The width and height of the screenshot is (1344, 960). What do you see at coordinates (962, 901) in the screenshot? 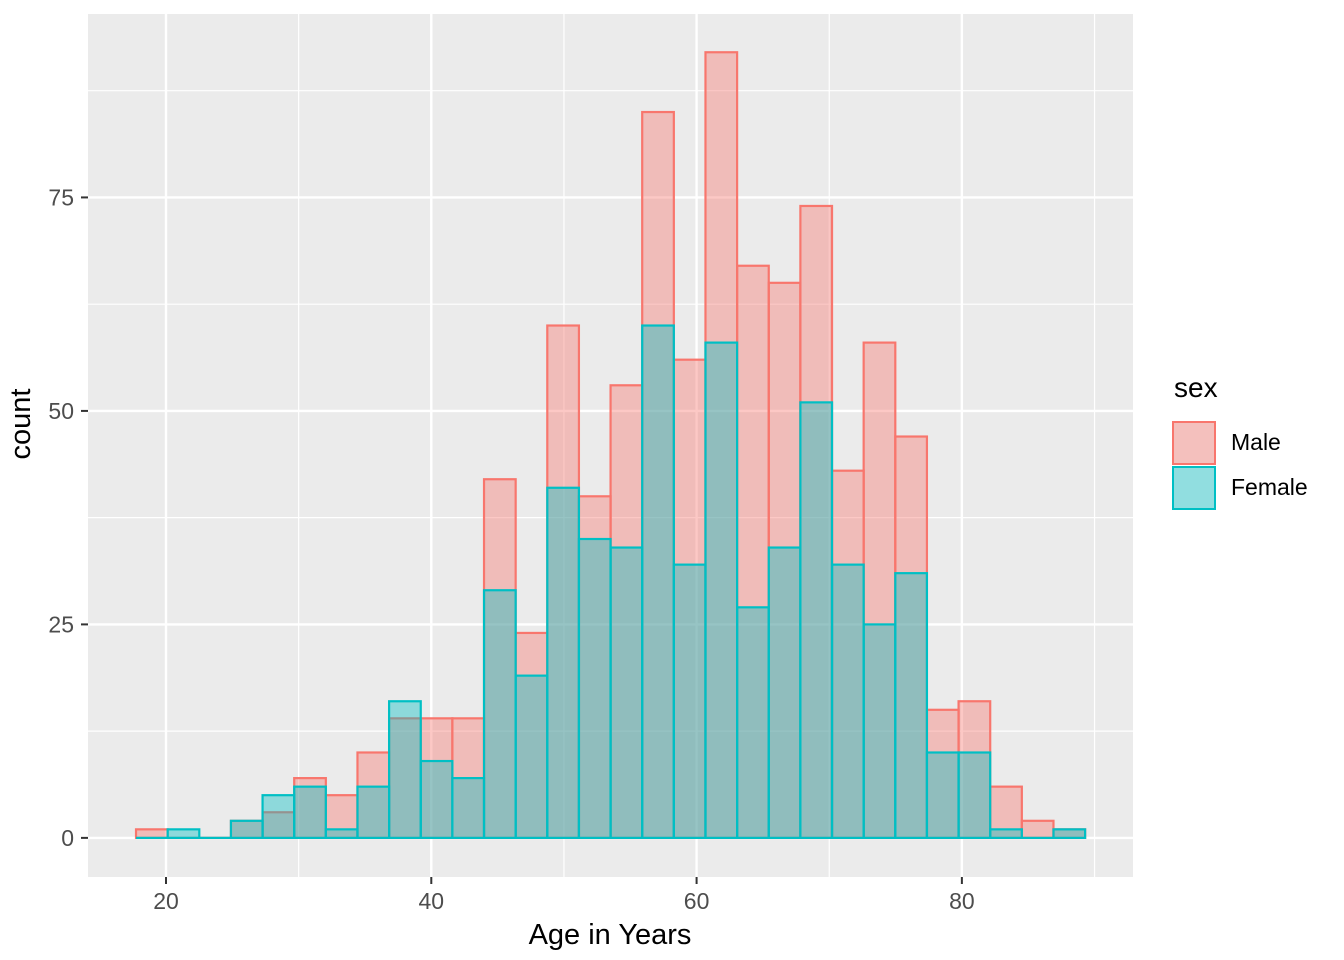
I see `x-tick-label-80: 80` at bounding box center [962, 901].